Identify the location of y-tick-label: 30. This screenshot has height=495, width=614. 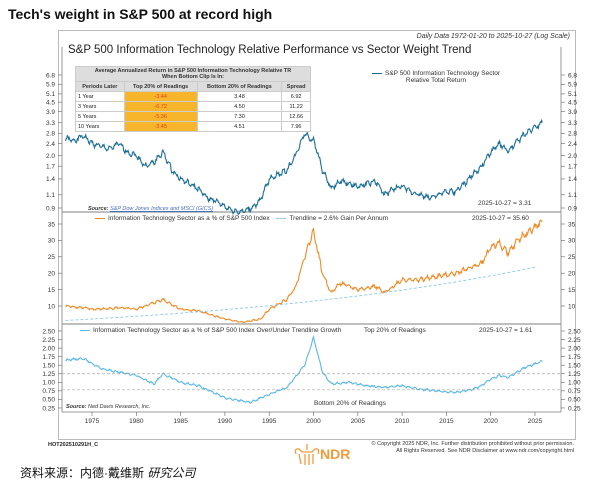
(572, 241).